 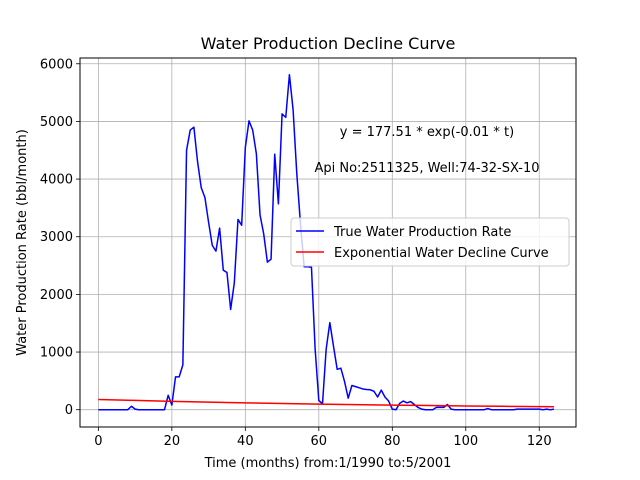 What do you see at coordinates (427, 132) in the screenshot?
I see `equation-annotation: y = 177.51 * exp(-0.01 * t)` at bounding box center [427, 132].